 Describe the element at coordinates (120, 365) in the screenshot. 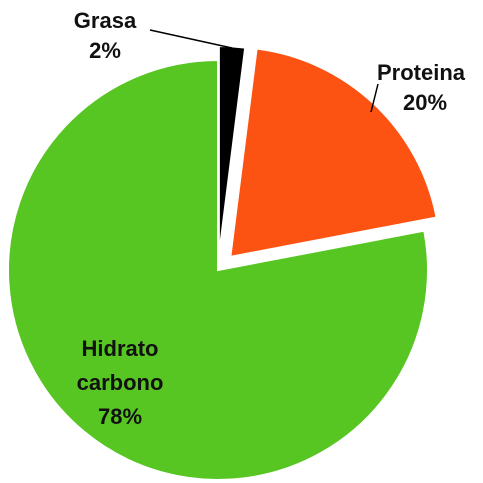

I see `slice-label: Hidrato carbono` at that location.